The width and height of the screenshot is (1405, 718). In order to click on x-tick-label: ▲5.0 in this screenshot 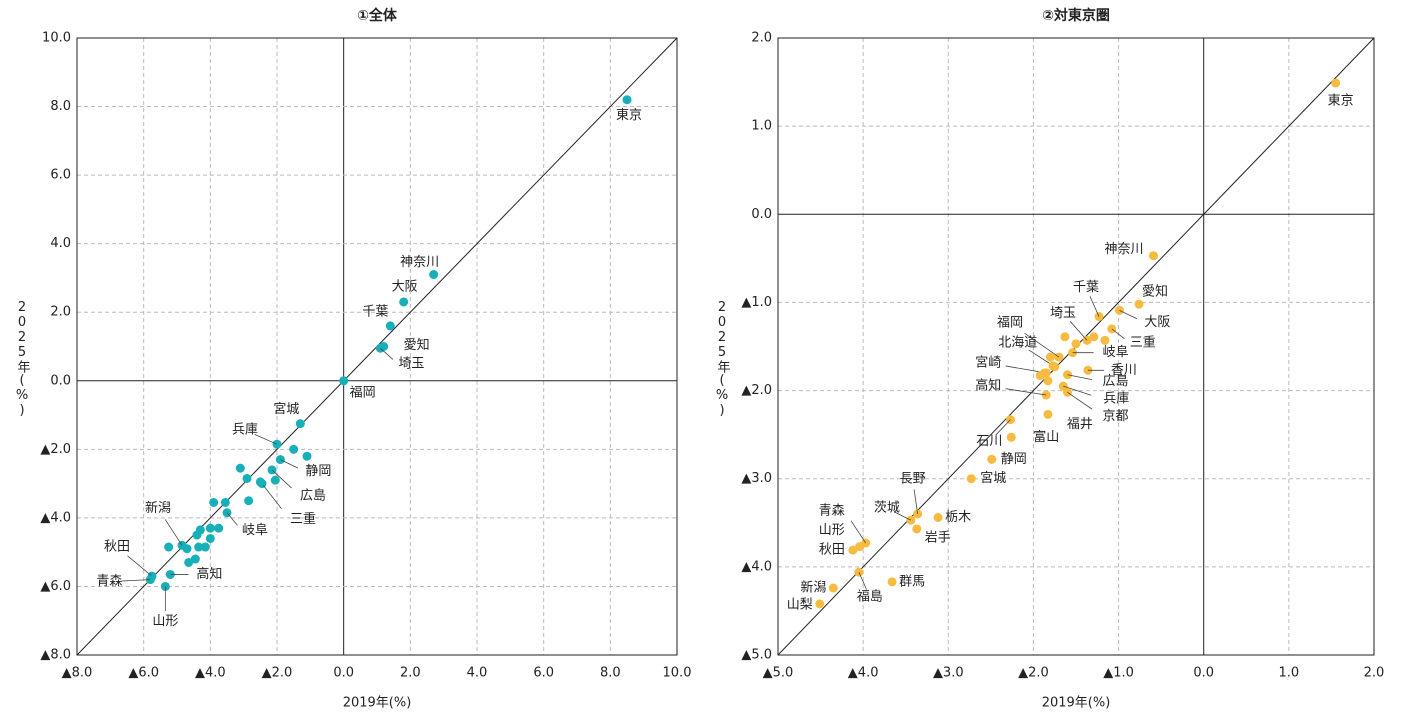, I will do `click(778, 673)`.